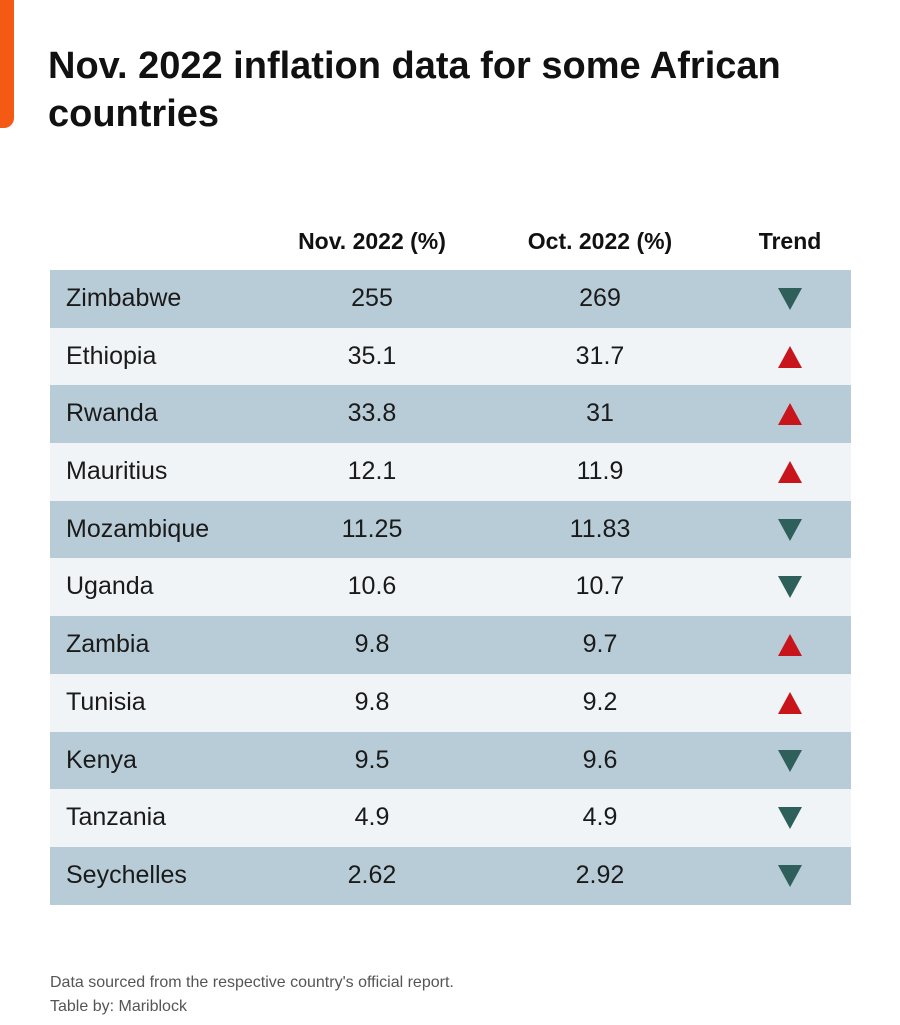 The width and height of the screenshot is (900, 1025). Describe the element at coordinates (110, 586) in the screenshot. I see `country: Uganda` at that location.